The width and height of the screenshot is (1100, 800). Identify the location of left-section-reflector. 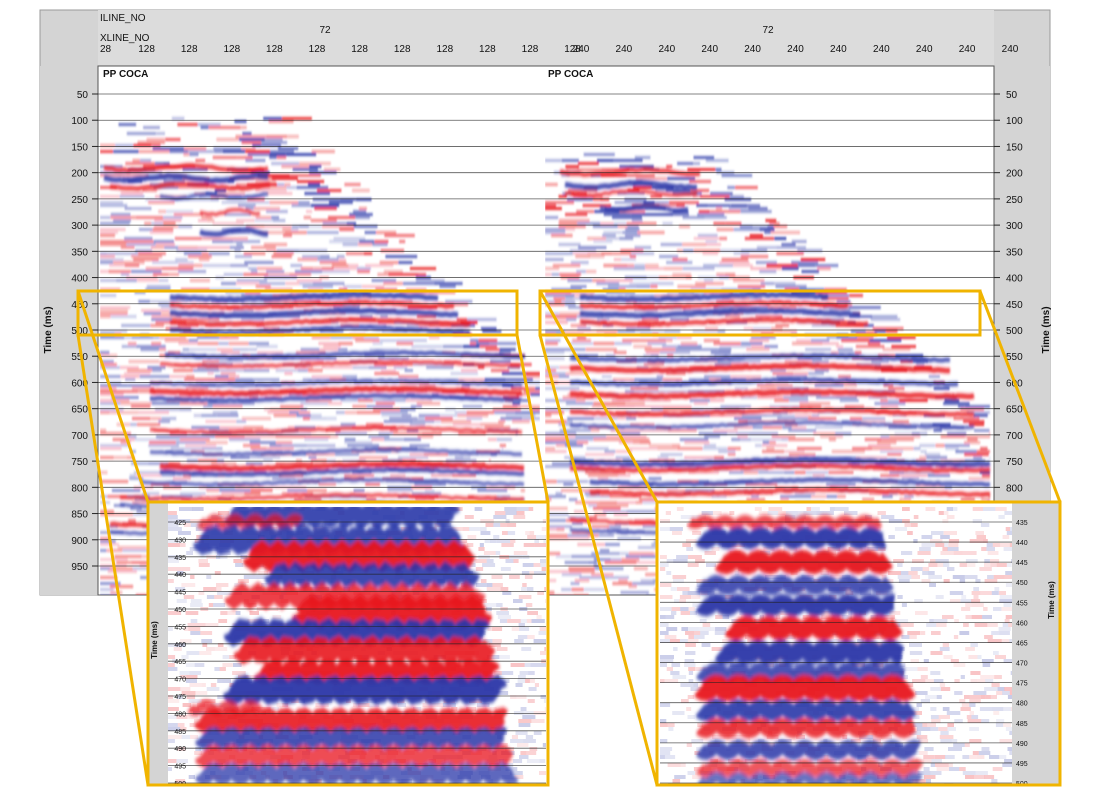
(332, 482).